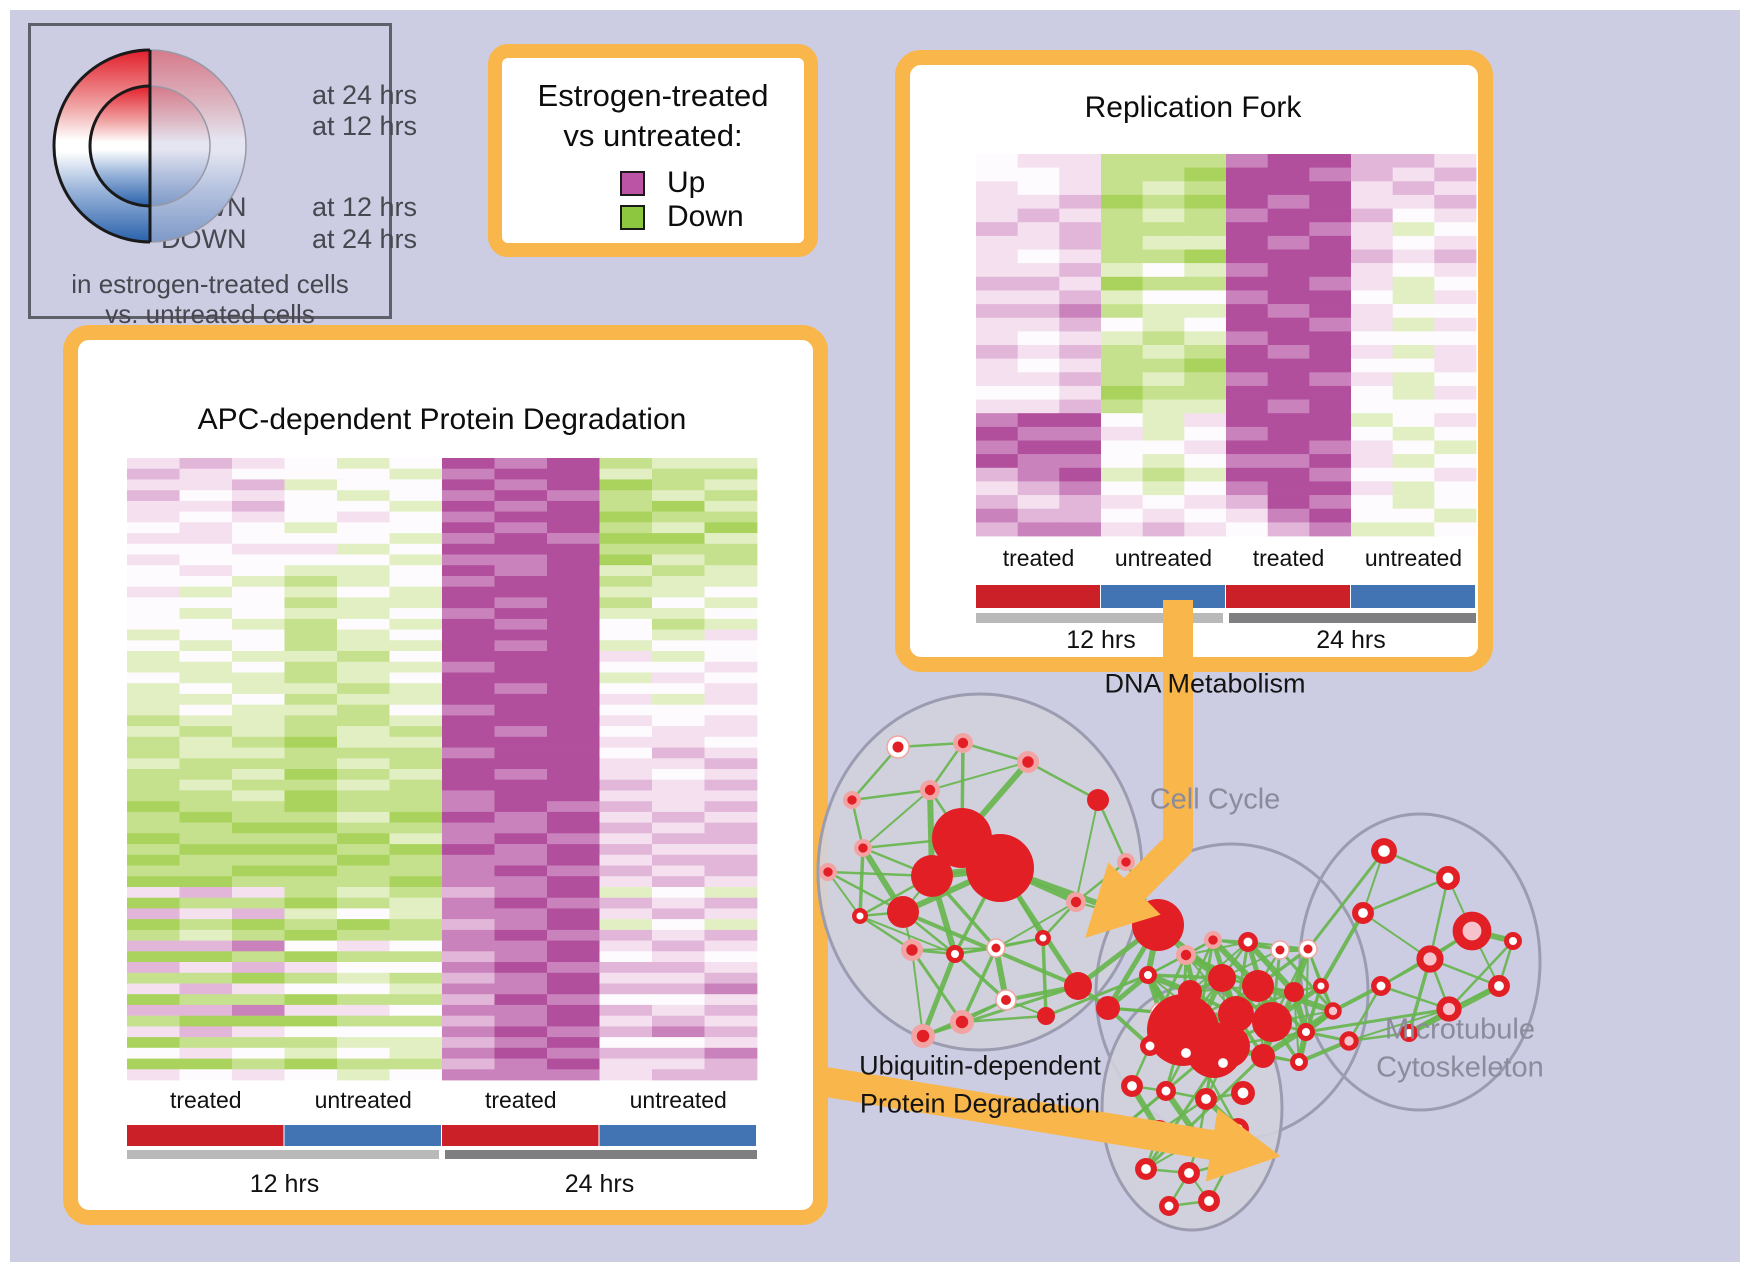 This screenshot has width=1750, height=1279. Describe the element at coordinates (289, 95) in the screenshot. I see `legend-row-up-24: UP at 24 hrs` at that location.